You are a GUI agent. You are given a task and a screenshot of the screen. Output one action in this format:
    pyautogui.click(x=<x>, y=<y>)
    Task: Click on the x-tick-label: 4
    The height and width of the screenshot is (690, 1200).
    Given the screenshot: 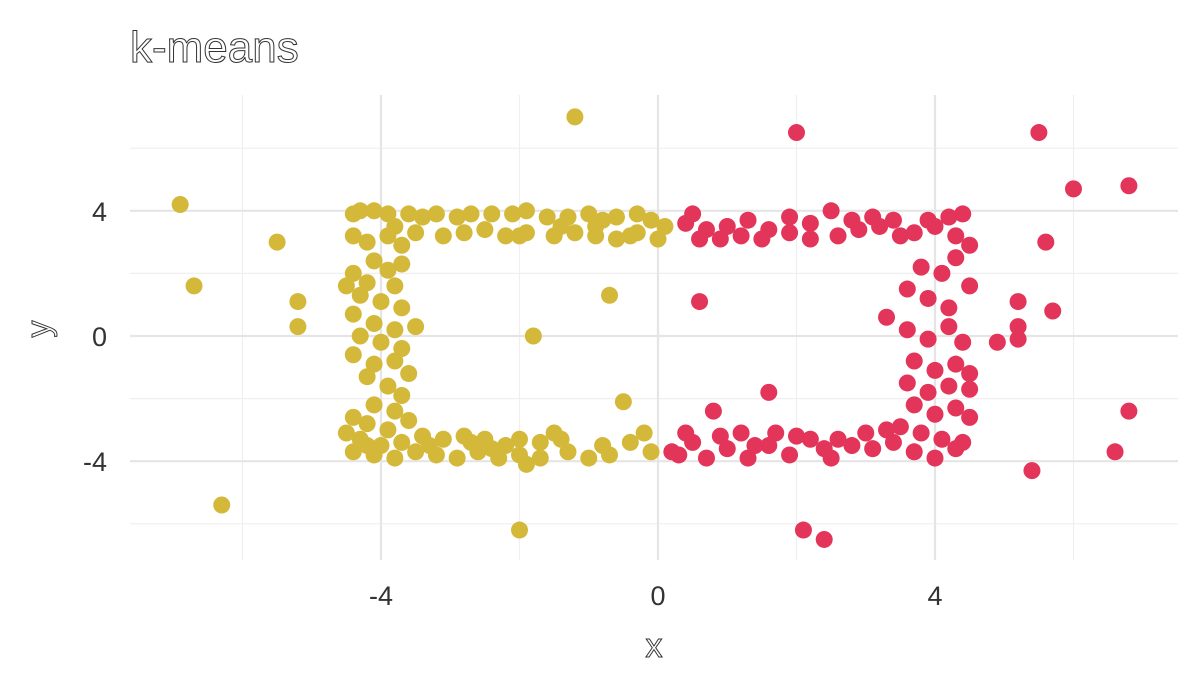 What is the action you would take?
    pyautogui.click(x=934, y=596)
    